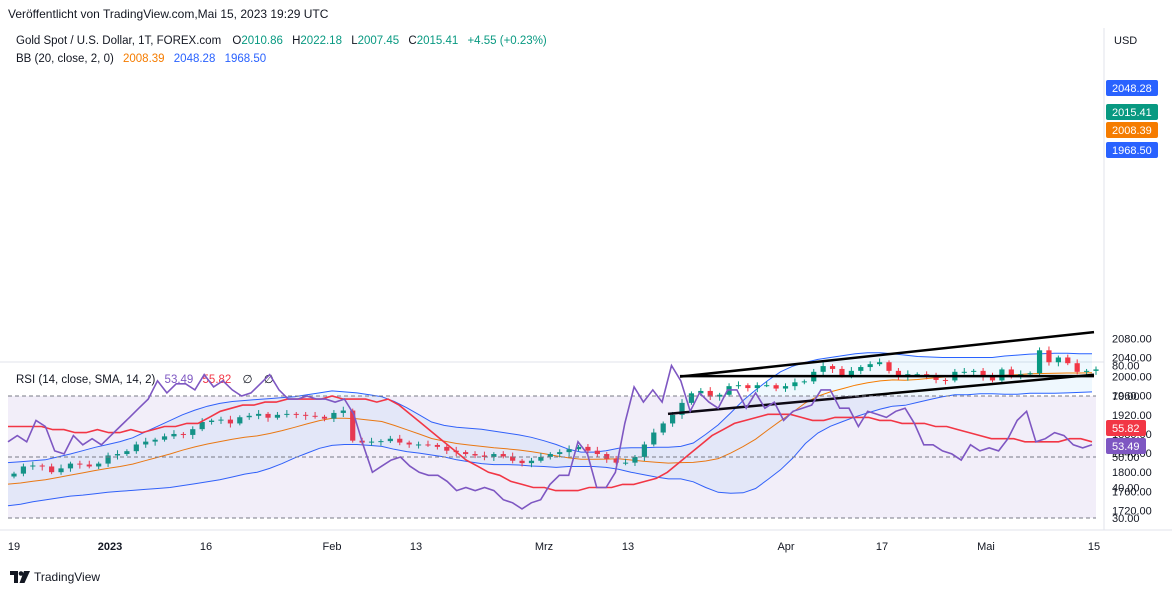 This screenshot has width=1172, height=595. Describe the element at coordinates (1126, 458) in the screenshot. I see `rsi-tick-label: 50.00` at that location.